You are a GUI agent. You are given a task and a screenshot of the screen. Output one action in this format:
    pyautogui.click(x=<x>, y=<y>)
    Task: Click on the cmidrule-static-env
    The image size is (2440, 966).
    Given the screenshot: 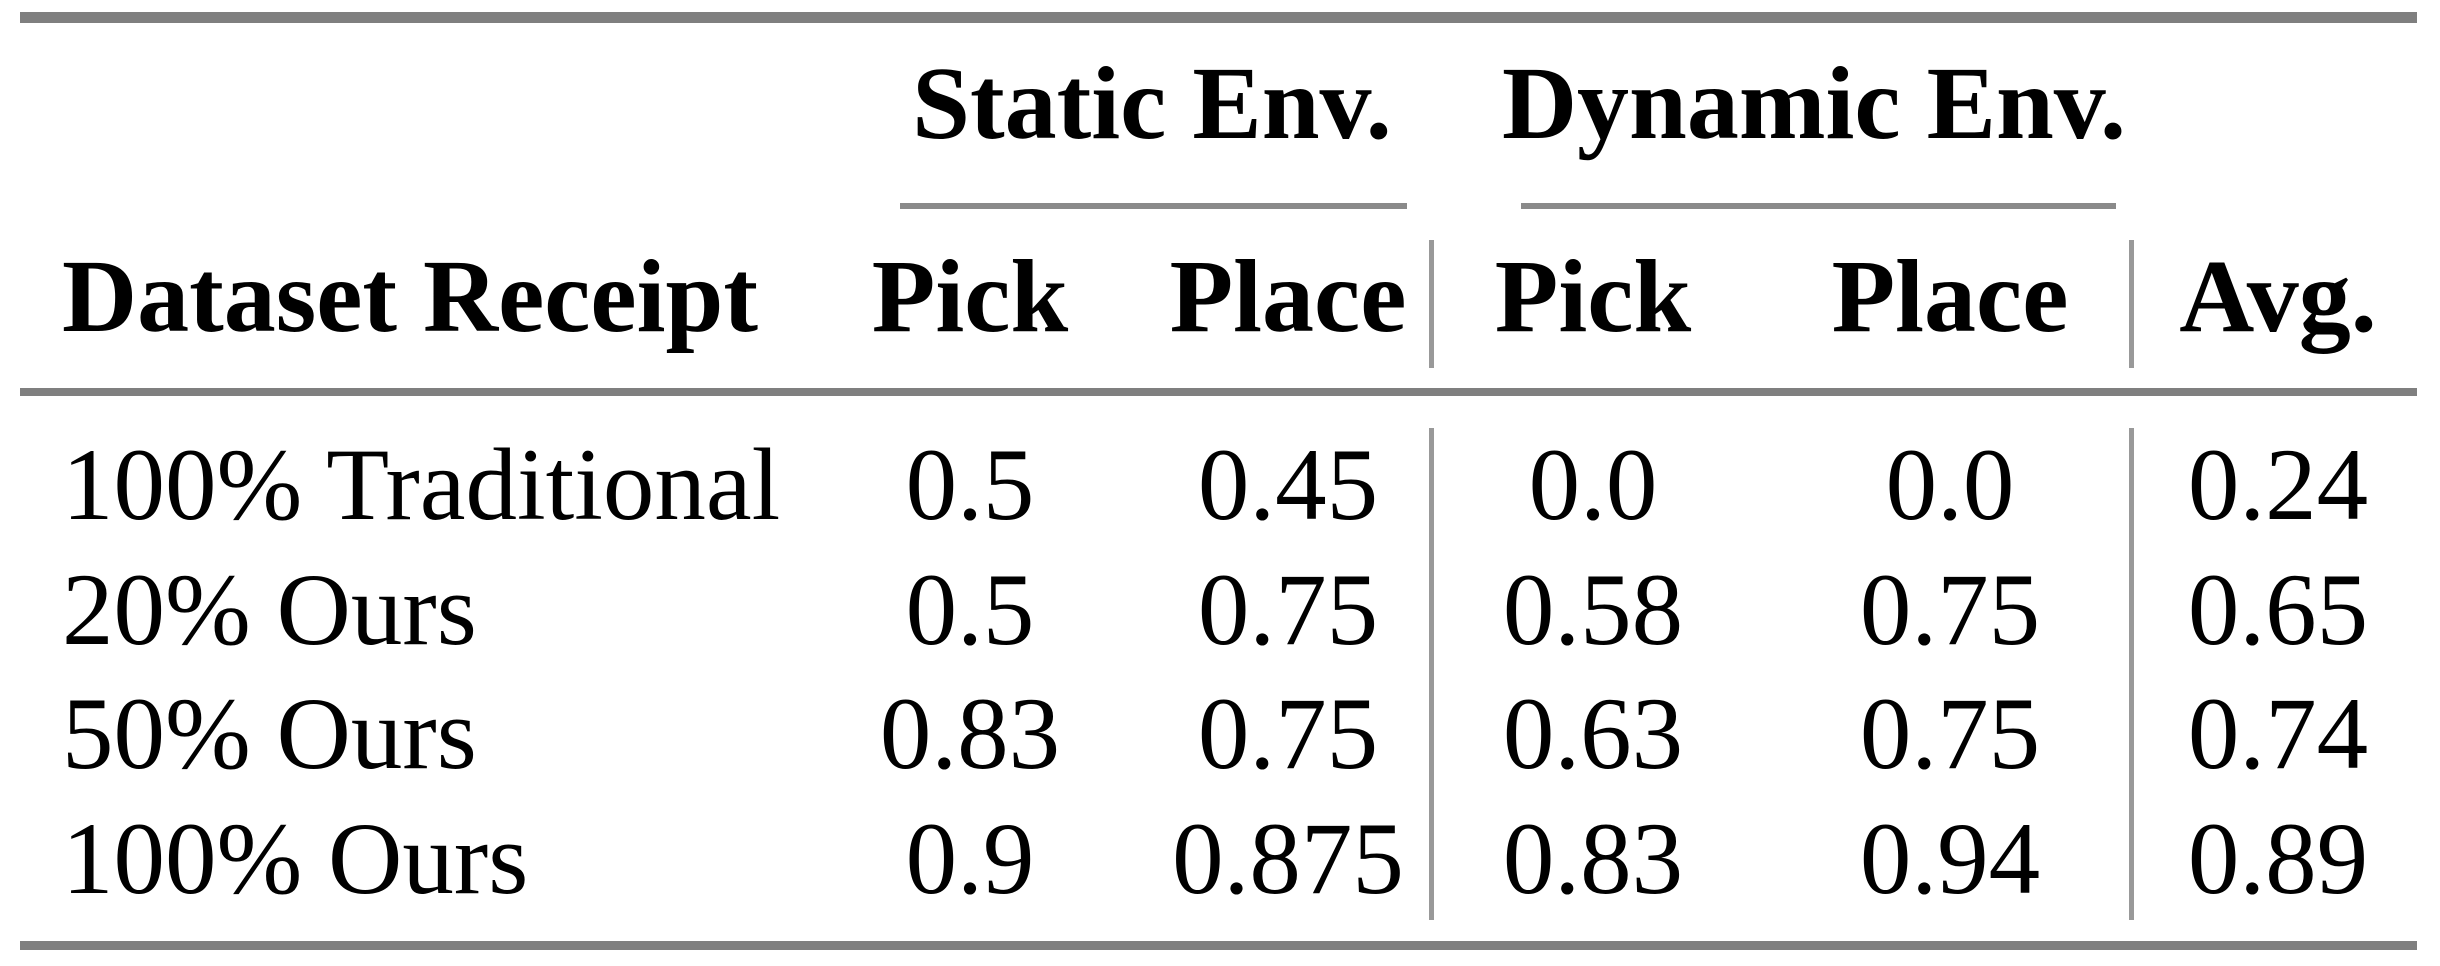 What is the action you would take?
    pyautogui.click(x=1153, y=206)
    